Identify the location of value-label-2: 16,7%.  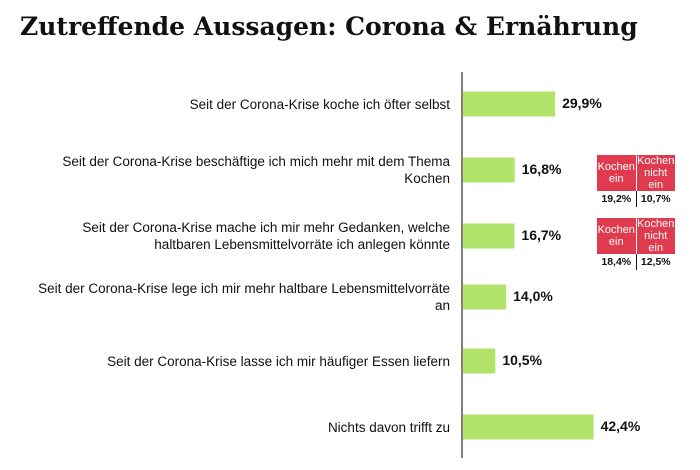
(541, 235).